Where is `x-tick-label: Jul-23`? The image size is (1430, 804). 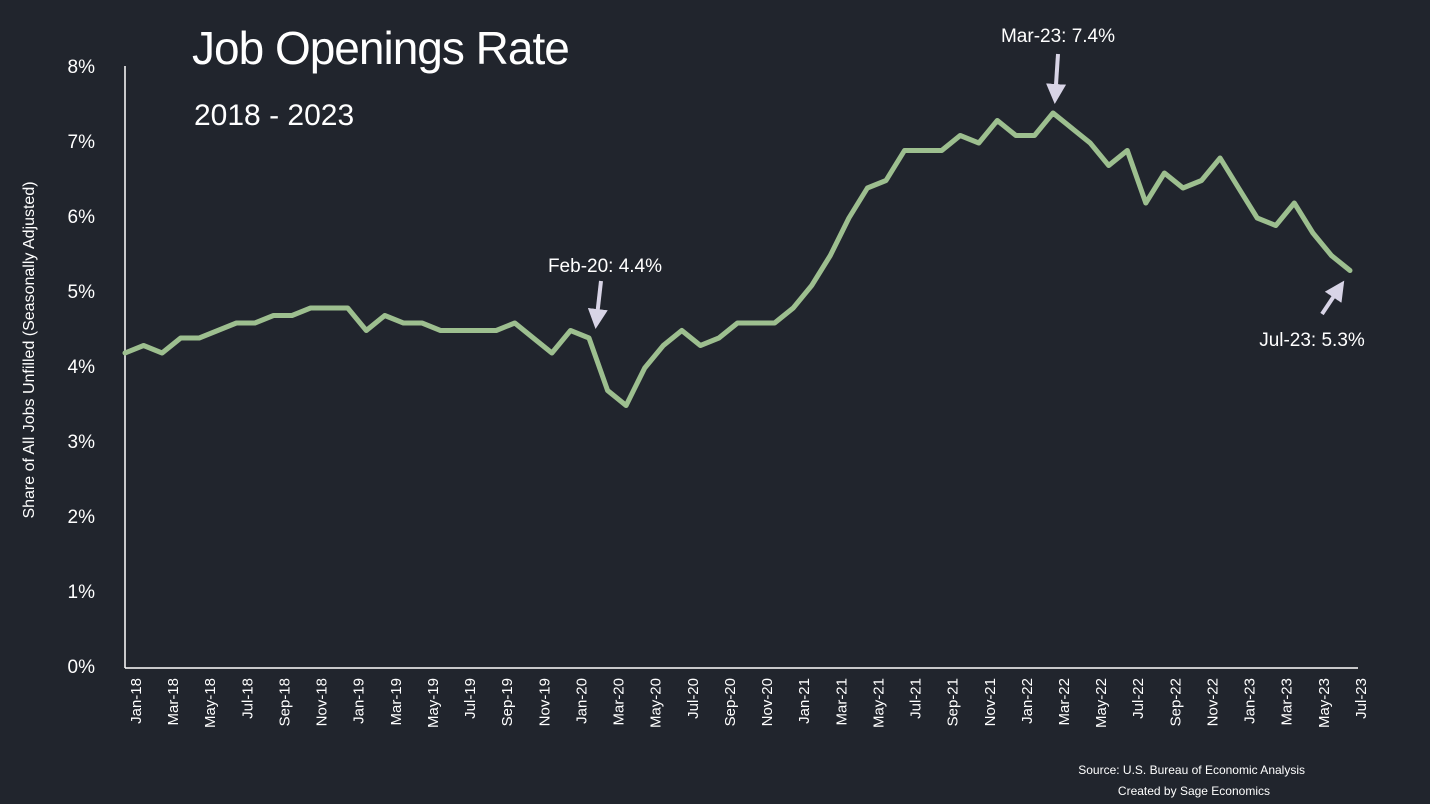
x-tick-label: Jul-23 is located at coordinates (1361, 698).